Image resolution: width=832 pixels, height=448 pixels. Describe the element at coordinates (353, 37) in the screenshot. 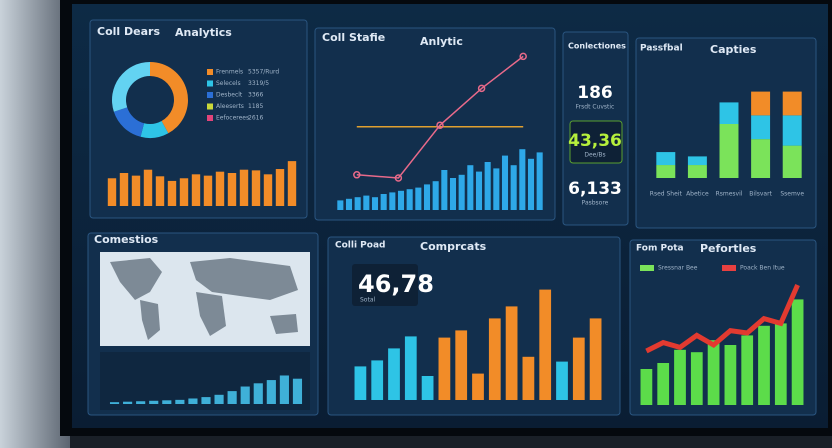

I see `panel-title: Coll Stafie` at that location.